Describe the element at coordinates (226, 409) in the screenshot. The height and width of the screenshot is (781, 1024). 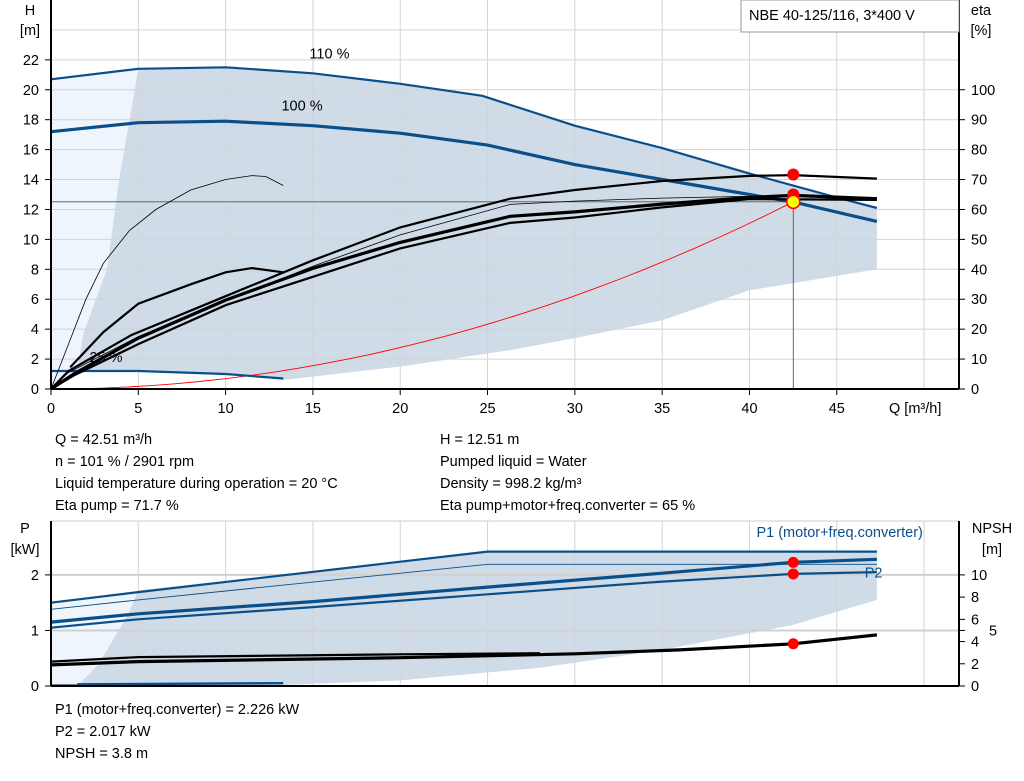
I see `x-tick-label: 10` at that location.